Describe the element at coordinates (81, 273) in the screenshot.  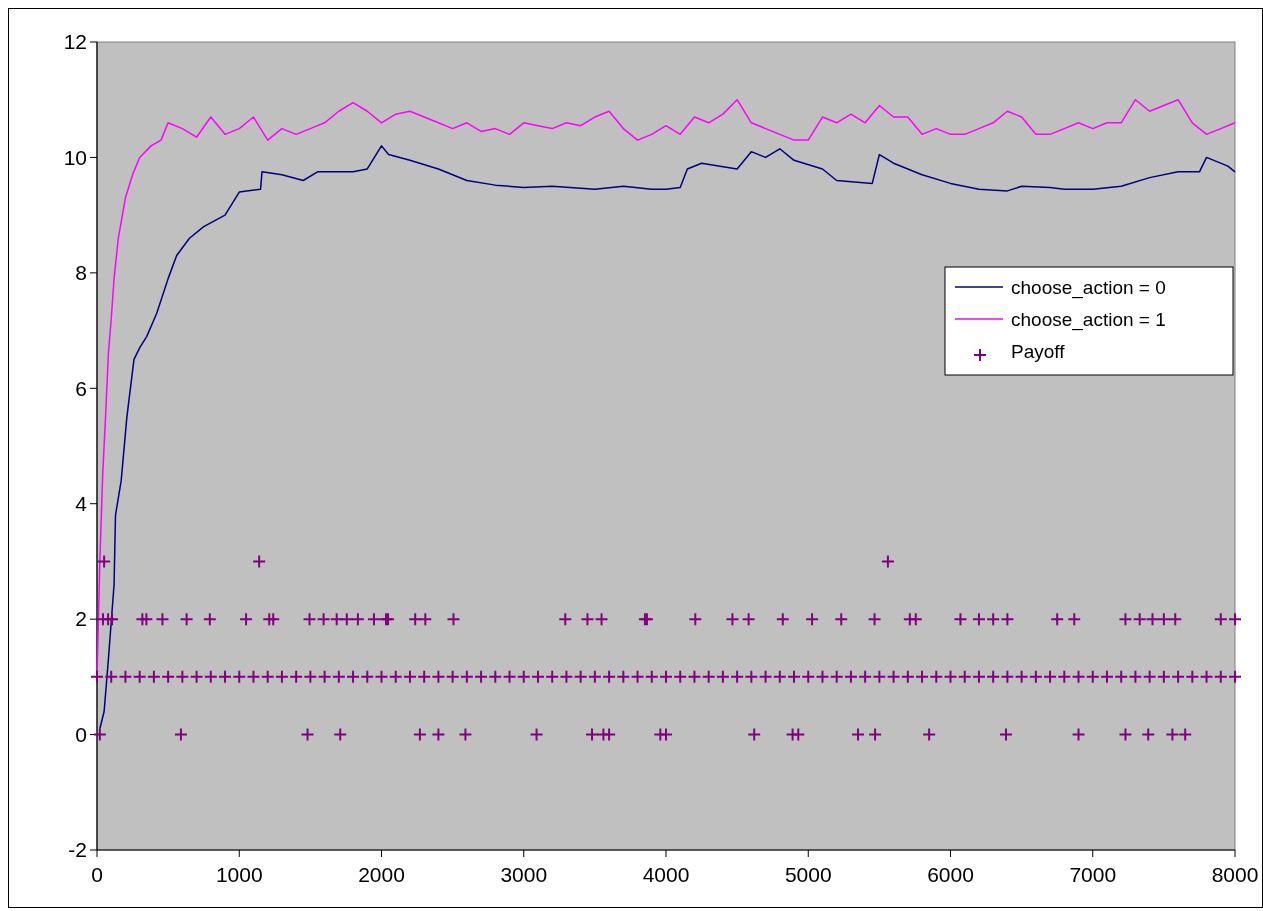
I see `y-tick-label: 8` at that location.